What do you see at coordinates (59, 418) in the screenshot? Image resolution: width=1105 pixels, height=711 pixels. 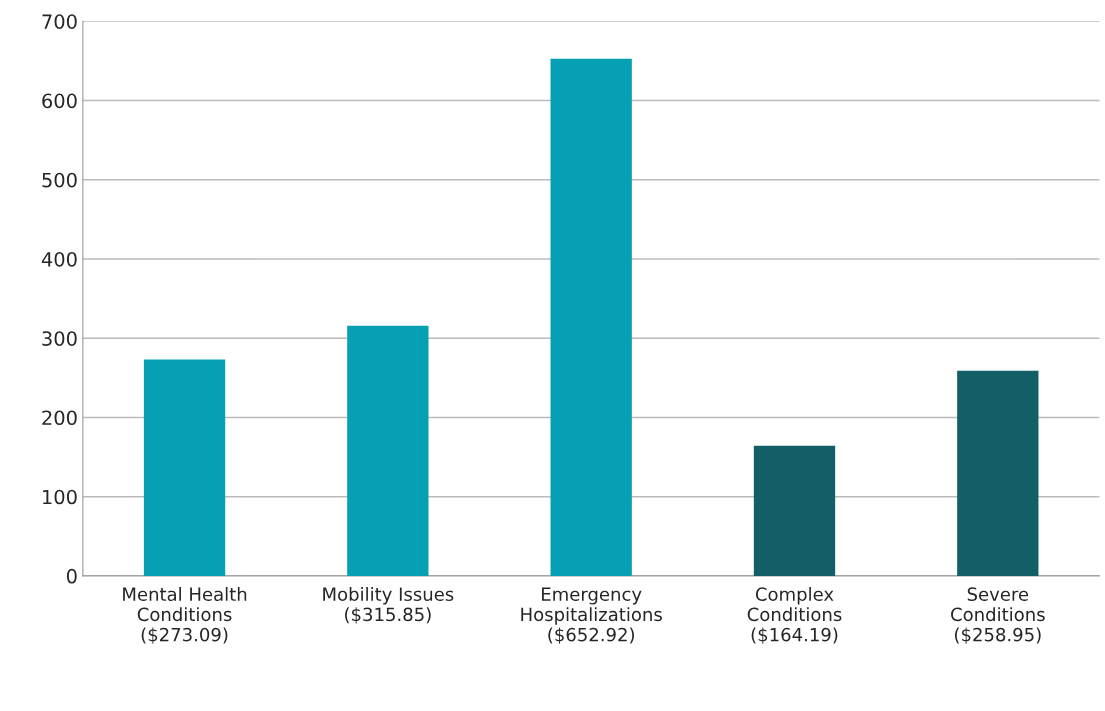 I see `y-tick-label: 200` at bounding box center [59, 418].